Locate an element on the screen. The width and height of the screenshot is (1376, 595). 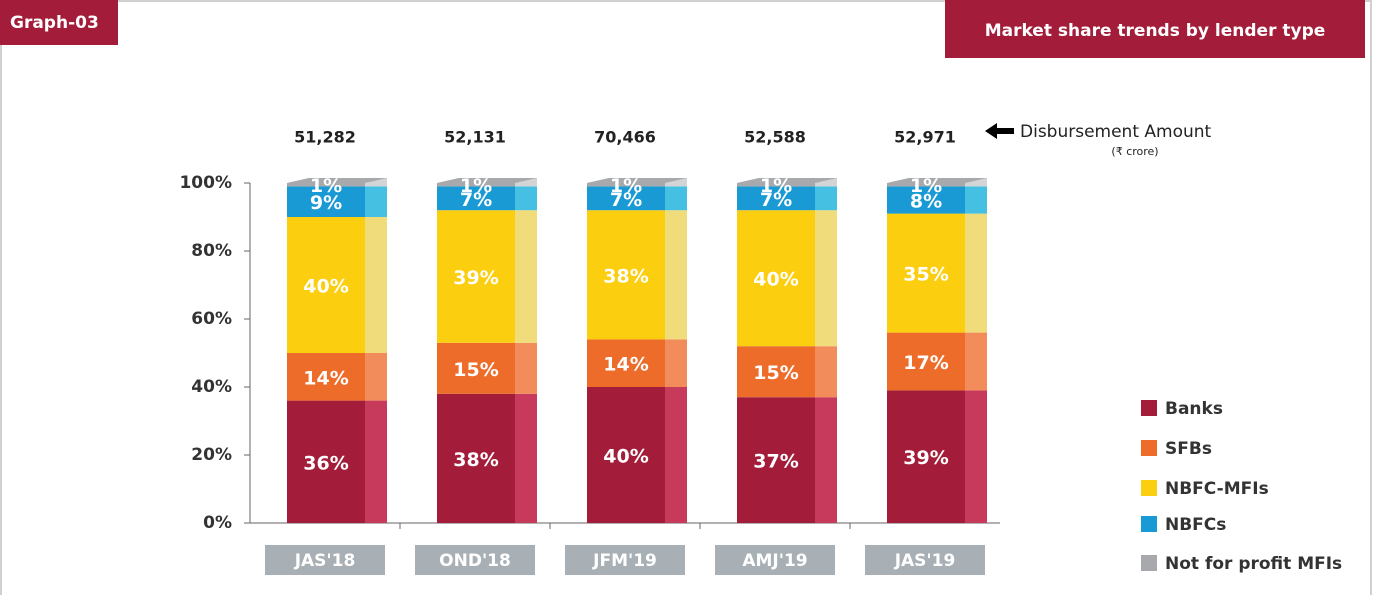
y-tick-label: 60% is located at coordinates (211, 319).